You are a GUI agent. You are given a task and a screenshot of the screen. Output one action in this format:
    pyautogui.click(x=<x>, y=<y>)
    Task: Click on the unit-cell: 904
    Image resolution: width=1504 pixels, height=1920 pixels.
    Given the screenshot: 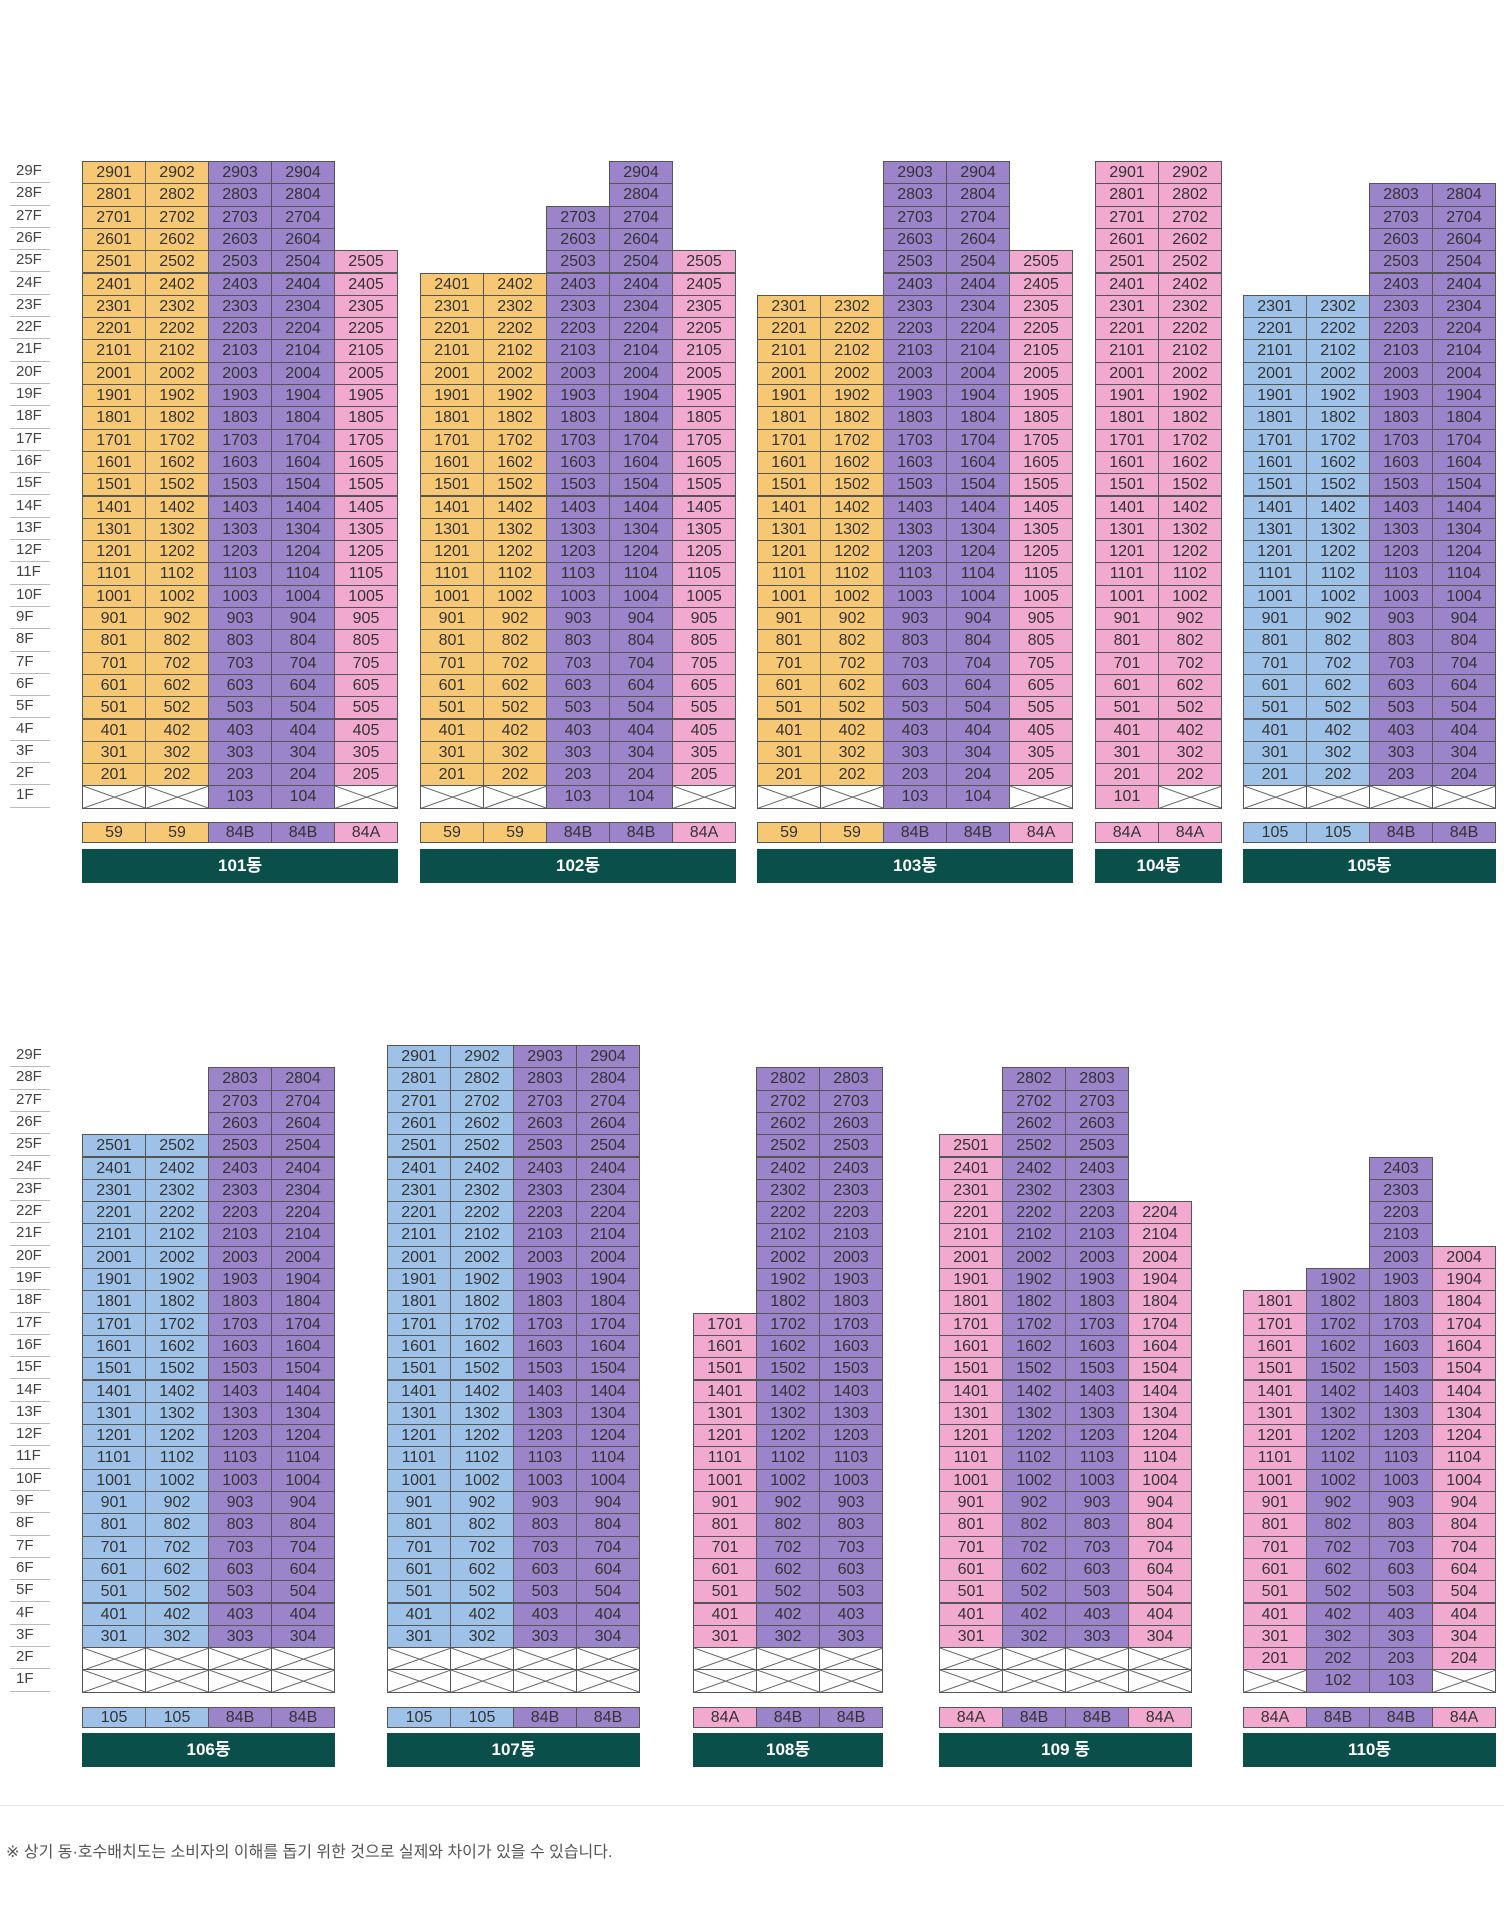 What is the action you would take?
    pyautogui.click(x=1464, y=619)
    